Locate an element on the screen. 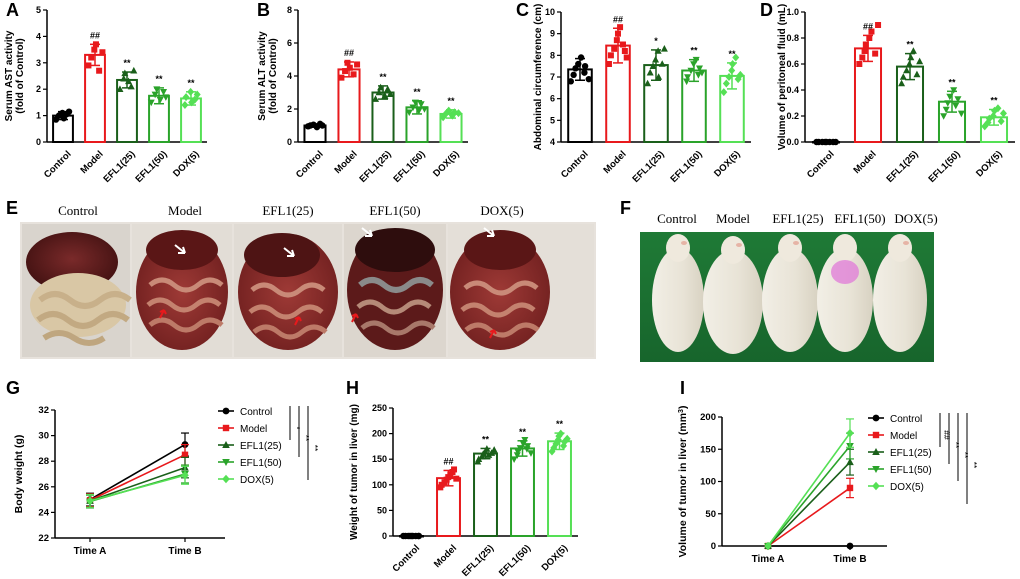 The height and width of the screenshot is (579, 1020). y-tick-label: 100 is located at coordinates (379, 485).